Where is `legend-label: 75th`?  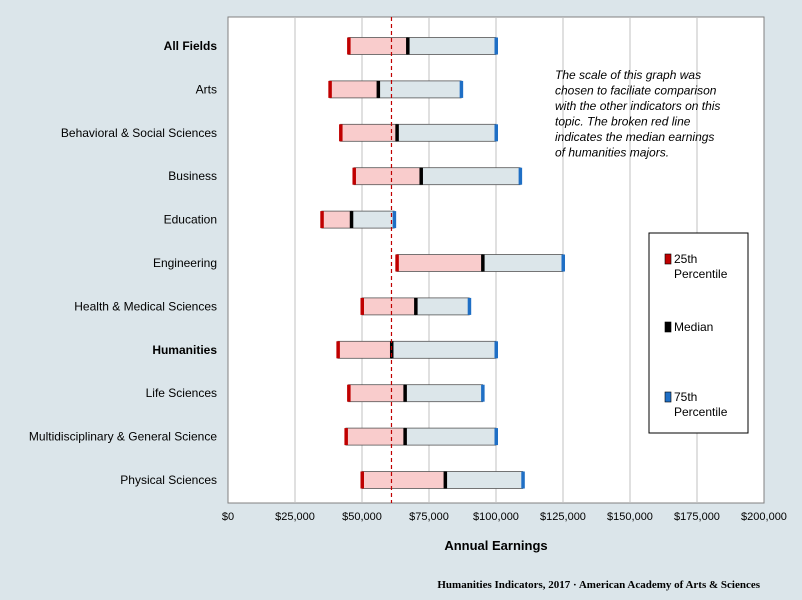
legend-label: 75th is located at coordinates (685, 397).